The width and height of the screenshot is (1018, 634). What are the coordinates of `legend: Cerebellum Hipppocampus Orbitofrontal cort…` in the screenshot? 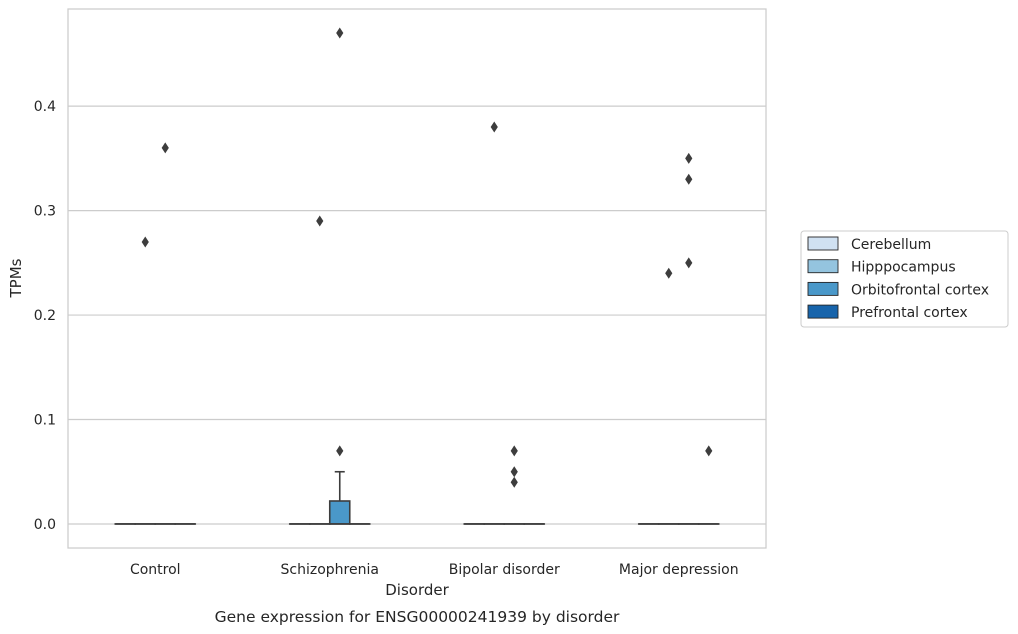 It's located at (904, 279).